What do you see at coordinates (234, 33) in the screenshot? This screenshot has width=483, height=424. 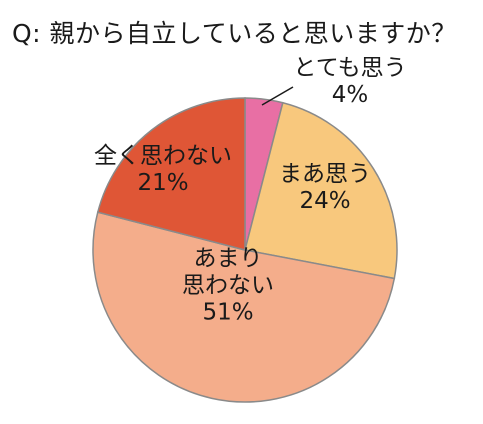 I see `chart-title: Q: 親から自立していると思いますか？` at bounding box center [234, 33].